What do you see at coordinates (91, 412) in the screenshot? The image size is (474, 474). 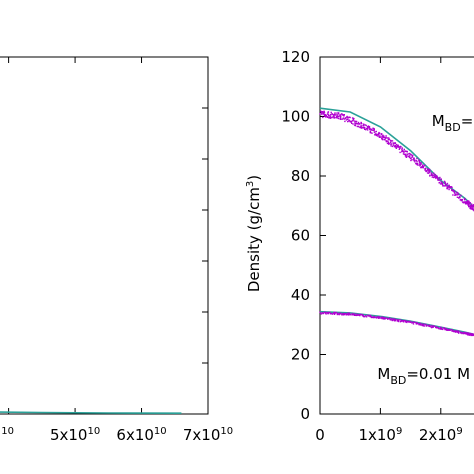 I see `left-series-line` at bounding box center [91, 412].